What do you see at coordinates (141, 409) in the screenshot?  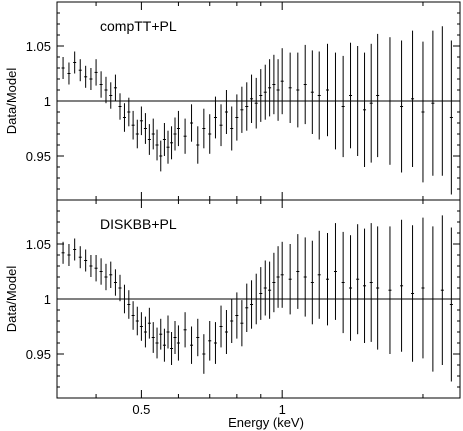 I see `x-tick-label: 0.5` at bounding box center [141, 409].